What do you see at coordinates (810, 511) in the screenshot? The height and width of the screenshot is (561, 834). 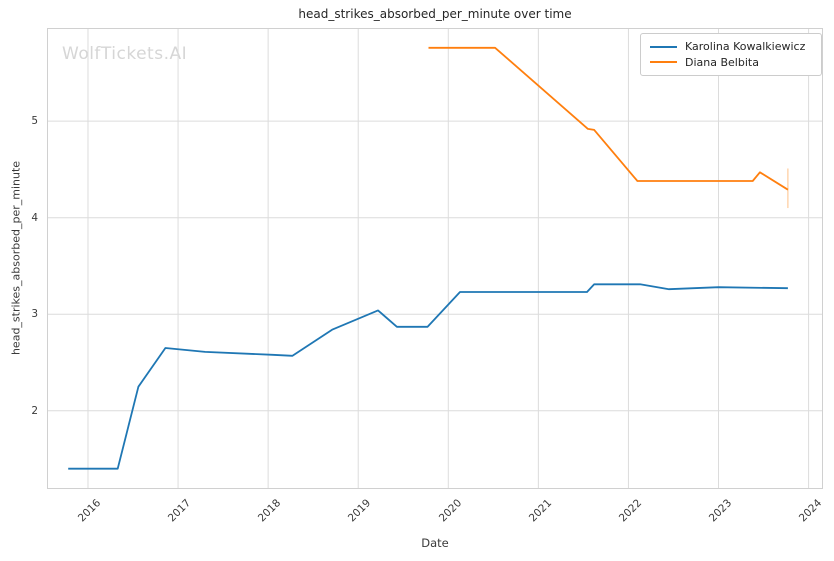 I see `x-tick-label: 2024` at bounding box center [810, 511].